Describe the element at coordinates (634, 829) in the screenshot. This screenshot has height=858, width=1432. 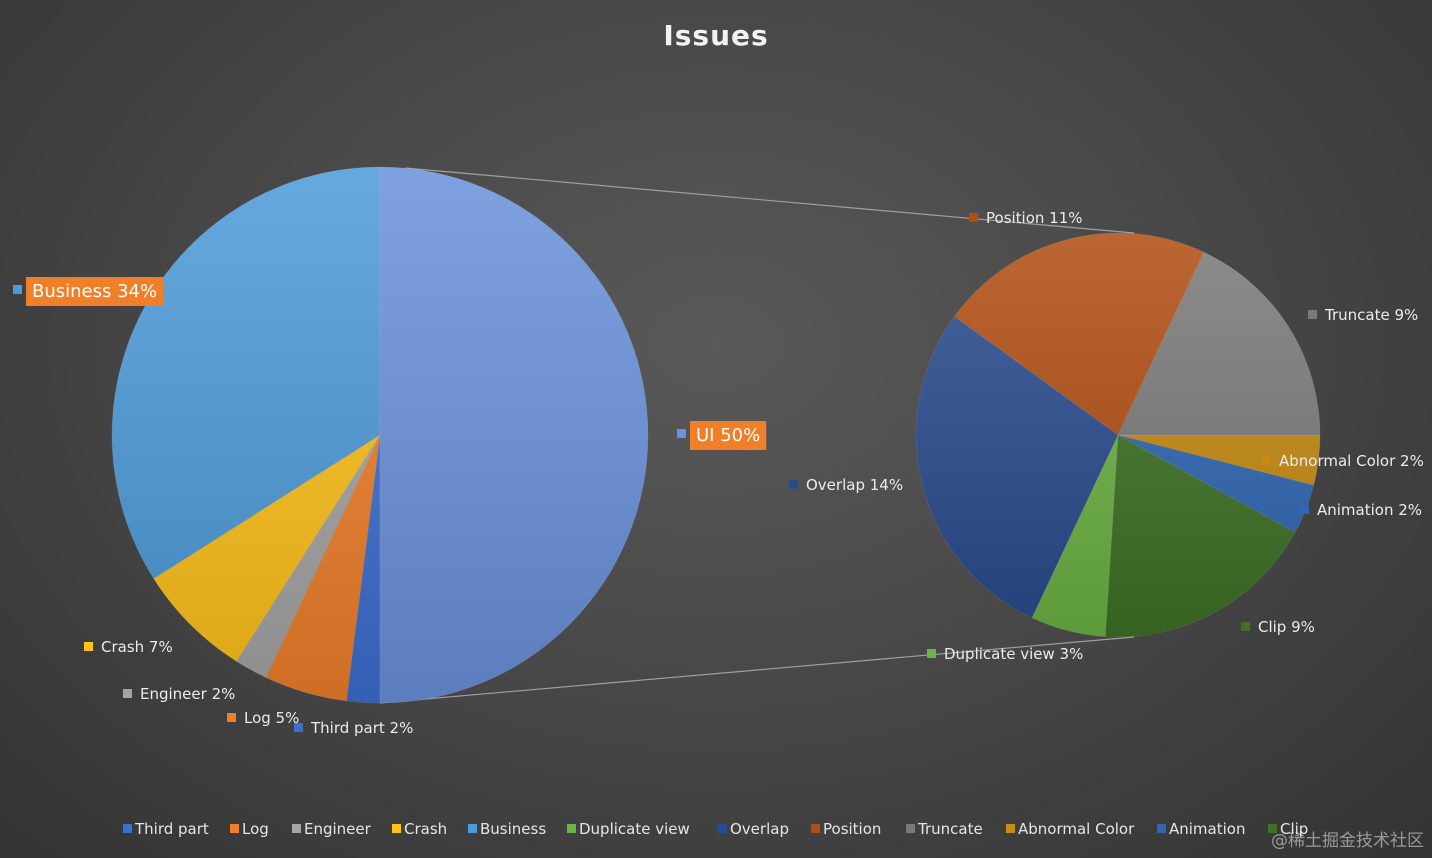
I see `legend-label: Duplicate view` at that location.